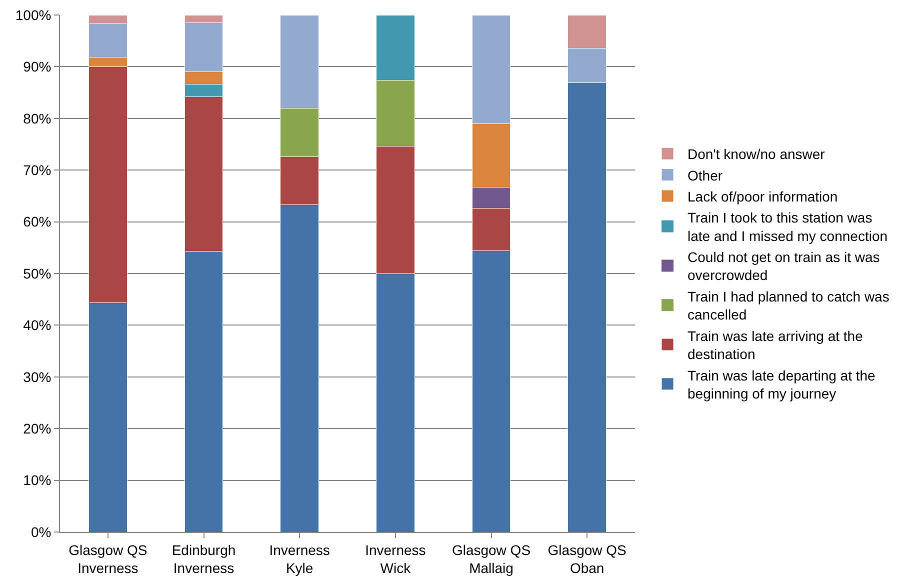 The width and height of the screenshot is (906, 587). What do you see at coordinates (37, 222) in the screenshot?
I see `y-tick-label: 60%` at bounding box center [37, 222].